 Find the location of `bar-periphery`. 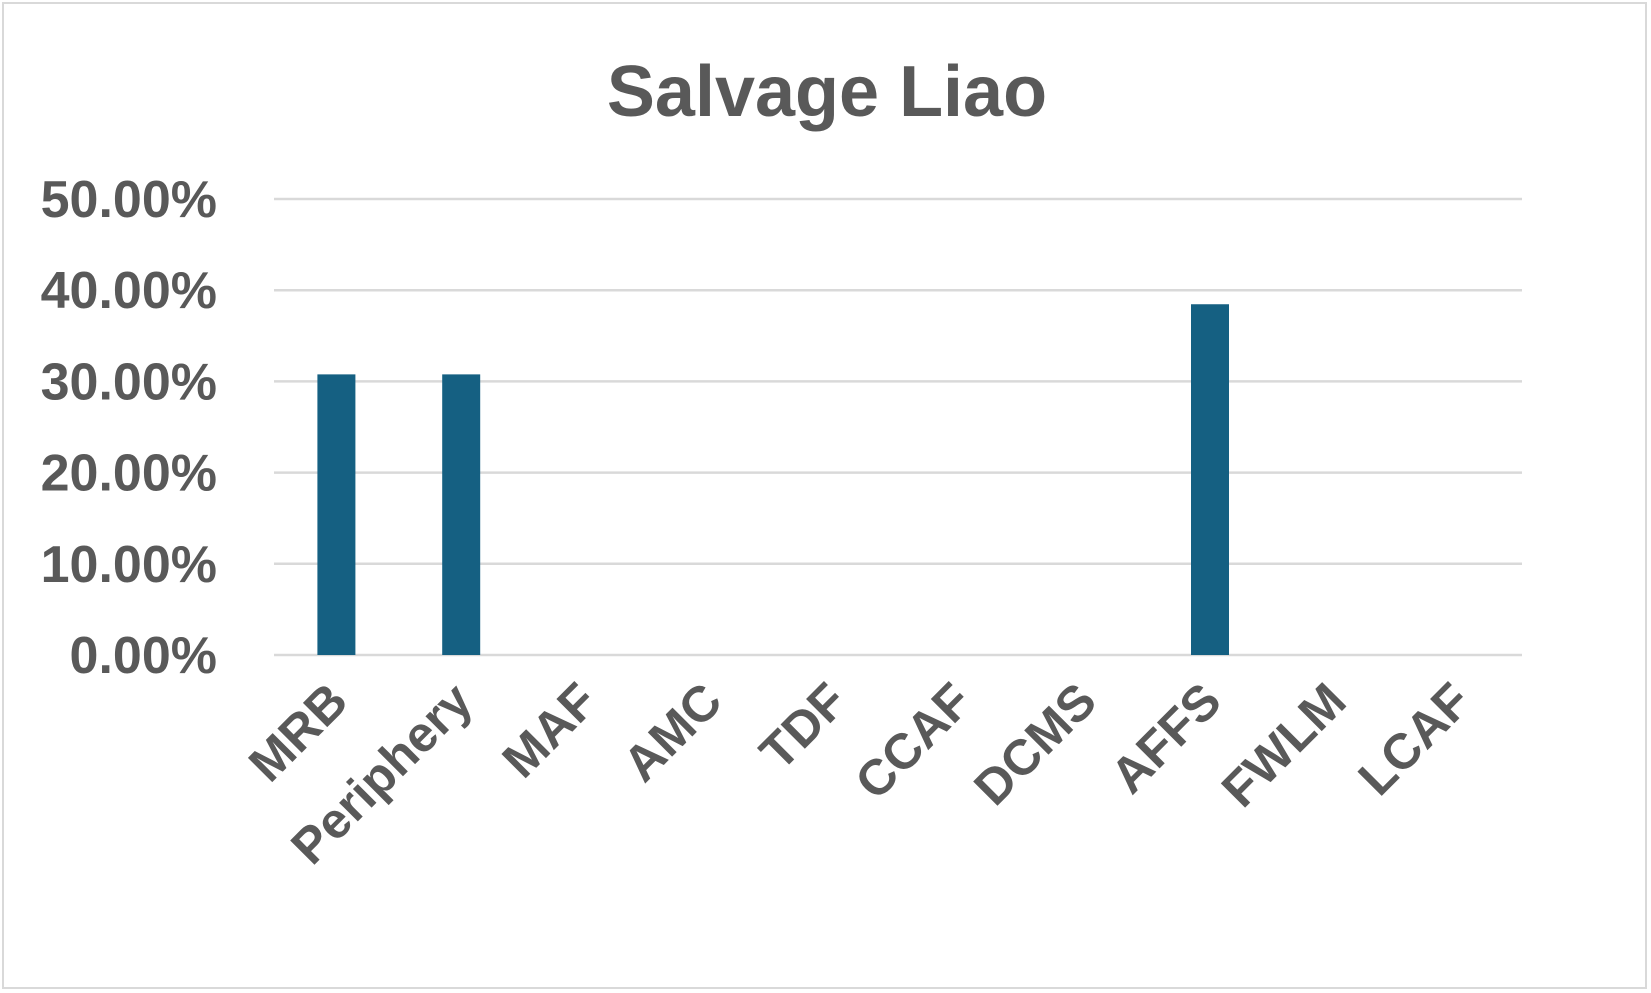

bar-periphery is located at coordinates (461, 514).